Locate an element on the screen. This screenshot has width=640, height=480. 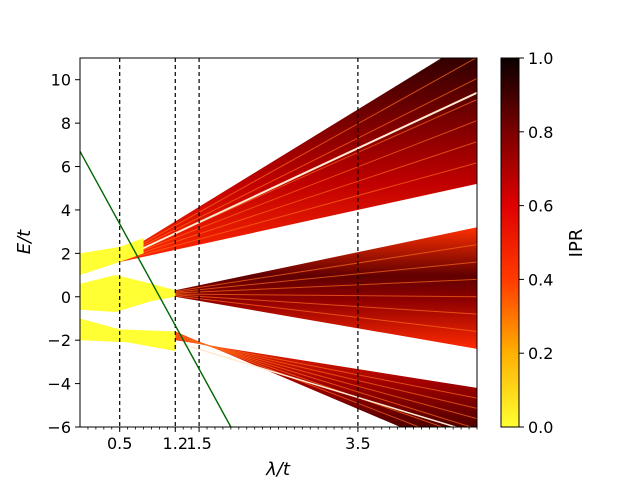
colorbar-tick-label: 0.6 is located at coordinates (540, 206).